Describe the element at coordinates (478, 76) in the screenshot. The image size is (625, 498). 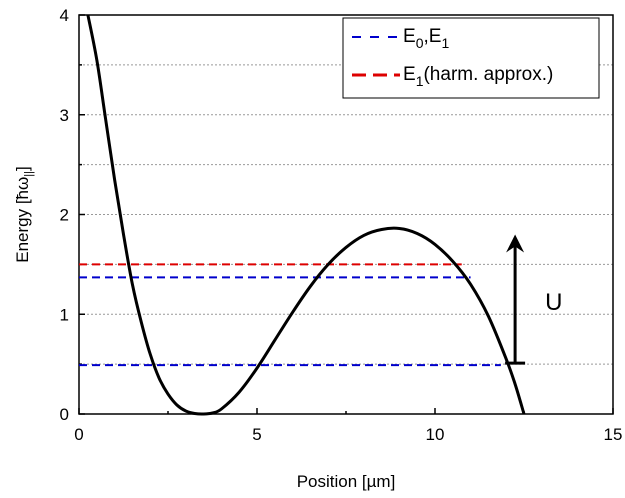
I see `legend-label-harmonic: E1(harm. approx.)` at that location.